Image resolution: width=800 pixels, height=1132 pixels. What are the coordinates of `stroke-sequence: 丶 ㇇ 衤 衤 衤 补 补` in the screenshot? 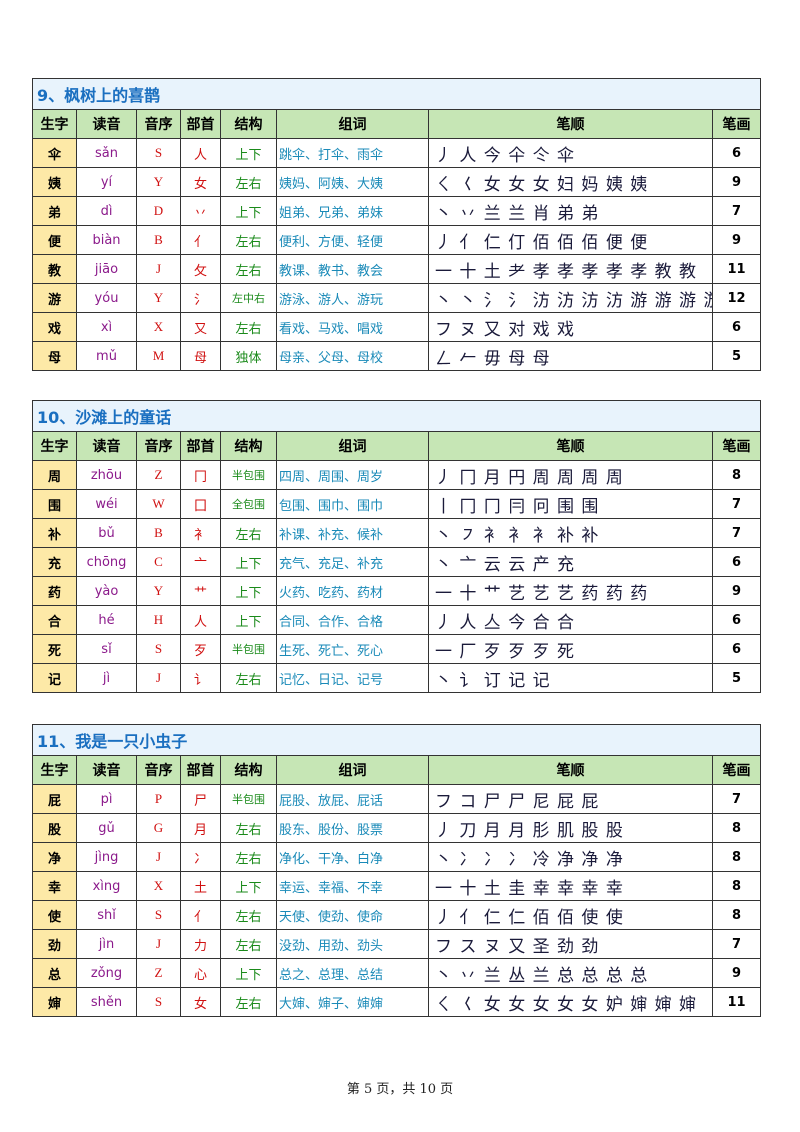 It's located at (517, 535).